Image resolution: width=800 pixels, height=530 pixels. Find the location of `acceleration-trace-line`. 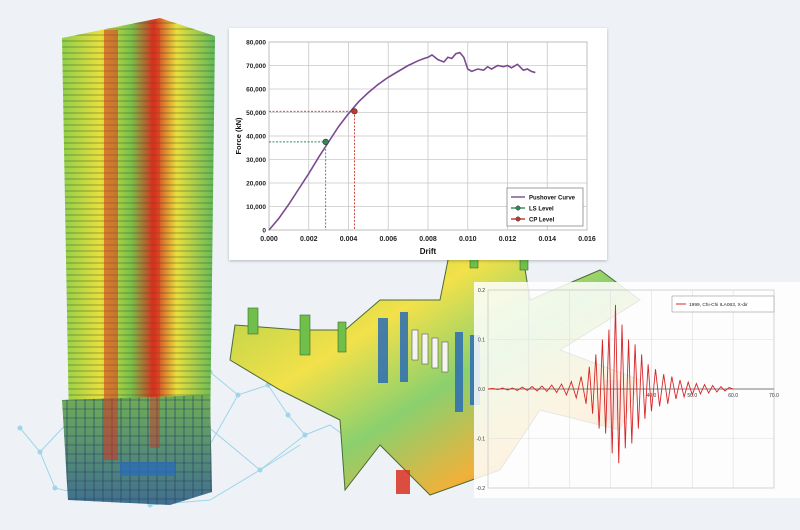

acceleration-trace-line is located at coordinates (610, 384).